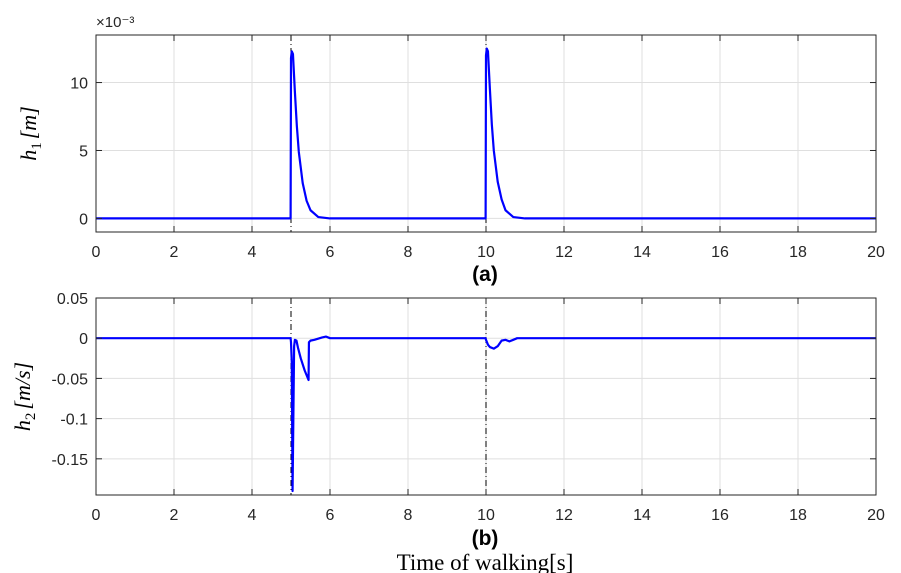  Describe the element at coordinates (28, 122) in the screenshot. I see `y-axis-label-unit: [m]` at that location.